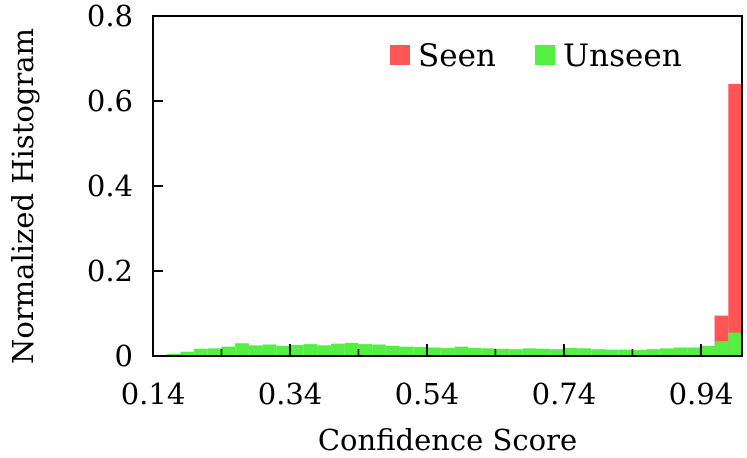 This screenshot has height=458, width=747. What do you see at coordinates (110, 271) in the screenshot?
I see `y-tick-label-1: 0.2` at bounding box center [110, 271].